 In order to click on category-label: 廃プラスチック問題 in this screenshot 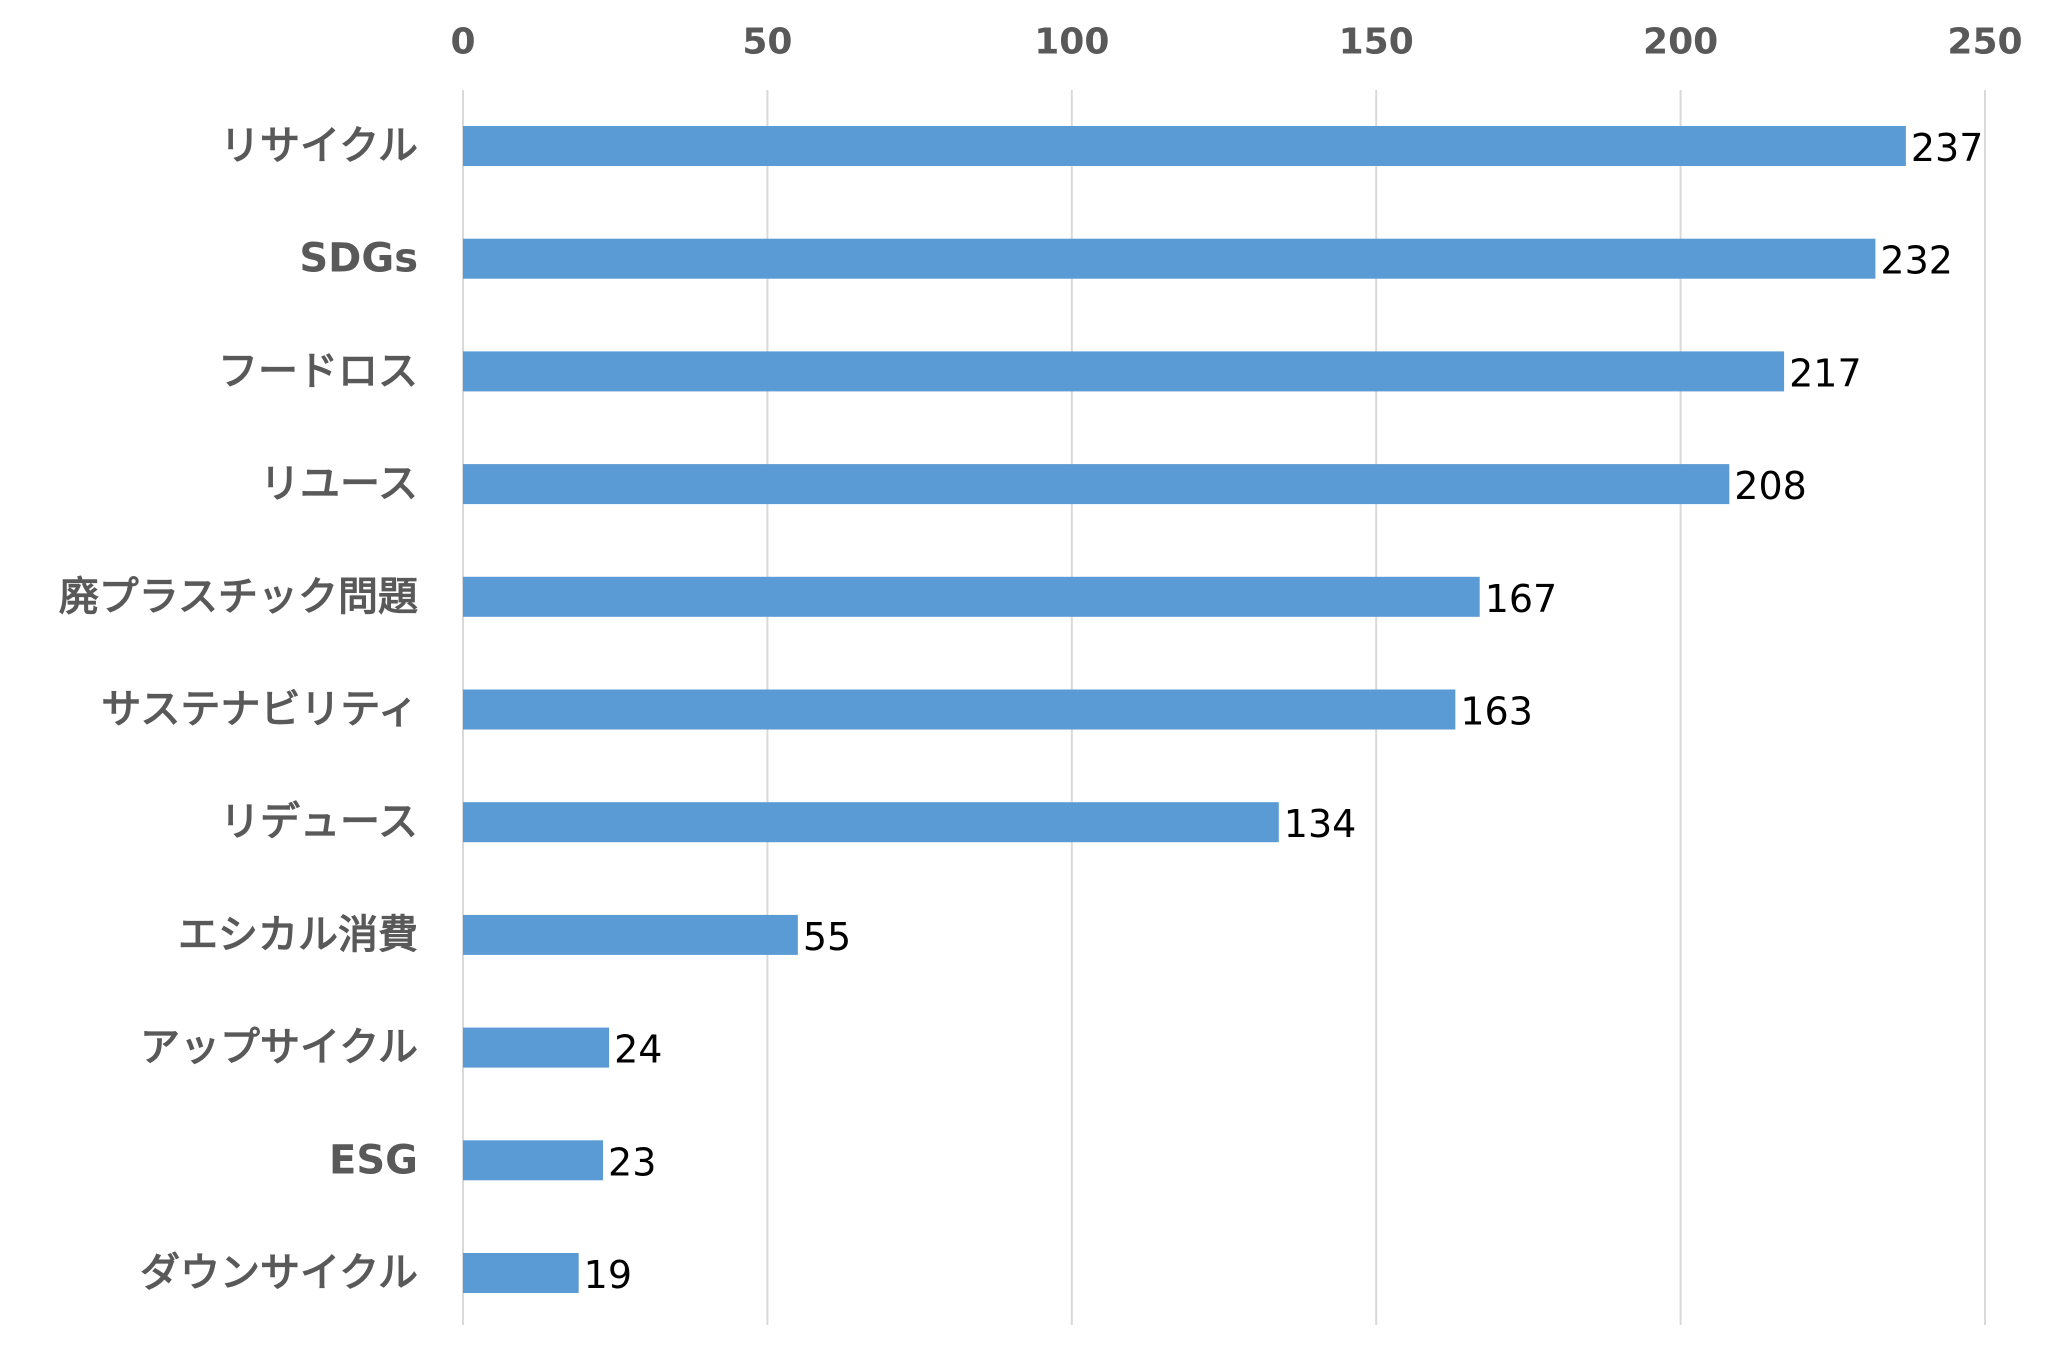, I will do `click(238, 597)`.